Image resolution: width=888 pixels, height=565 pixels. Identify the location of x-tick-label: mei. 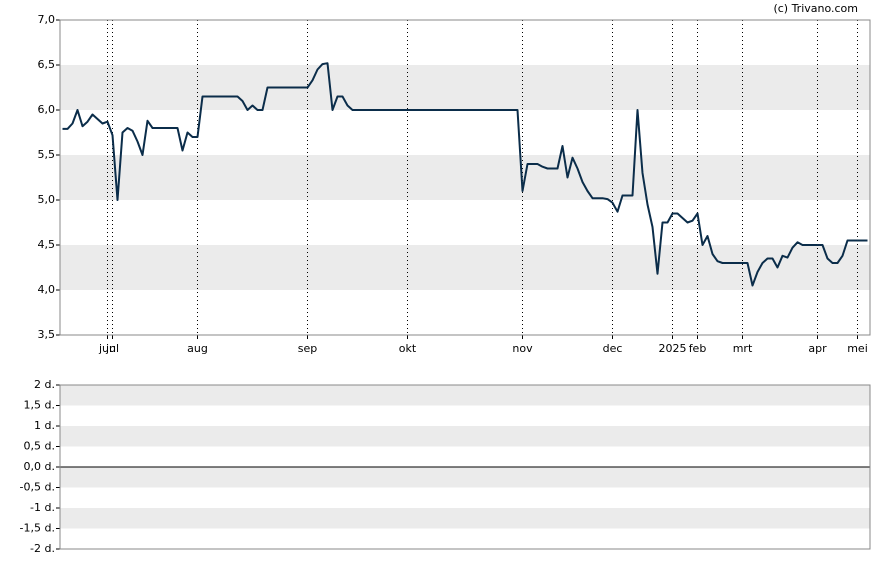
(857, 348).